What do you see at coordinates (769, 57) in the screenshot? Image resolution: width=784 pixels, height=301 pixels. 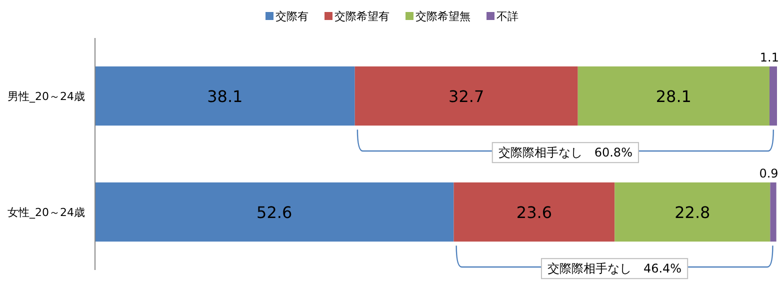 I see `data-label: 1.1` at bounding box center [769, 57].